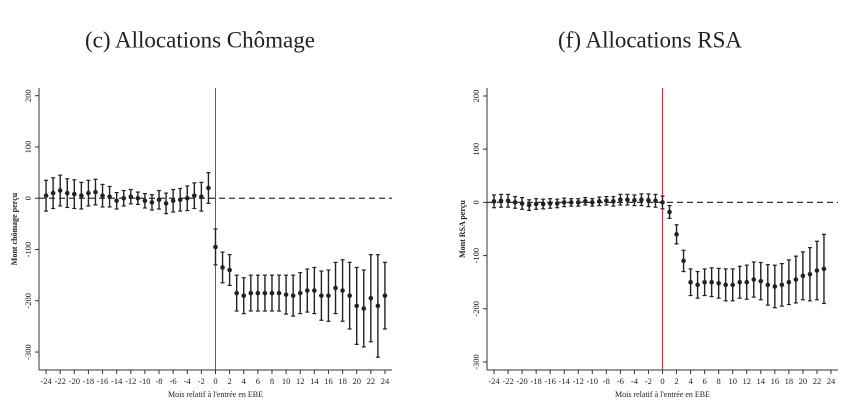 The width and height of the screenshot is (846, 413). Describe the element at coordinates (732, 381) in the screenshot. I see `x-tick-label: 10` at that location.